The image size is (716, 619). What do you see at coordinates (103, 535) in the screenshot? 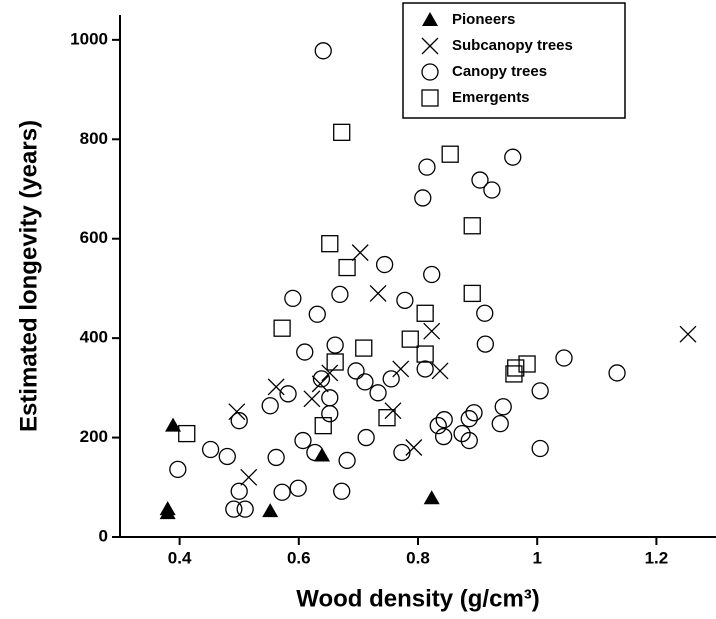
I see `y-tick-label: 0` at bounding box center [103, 535].